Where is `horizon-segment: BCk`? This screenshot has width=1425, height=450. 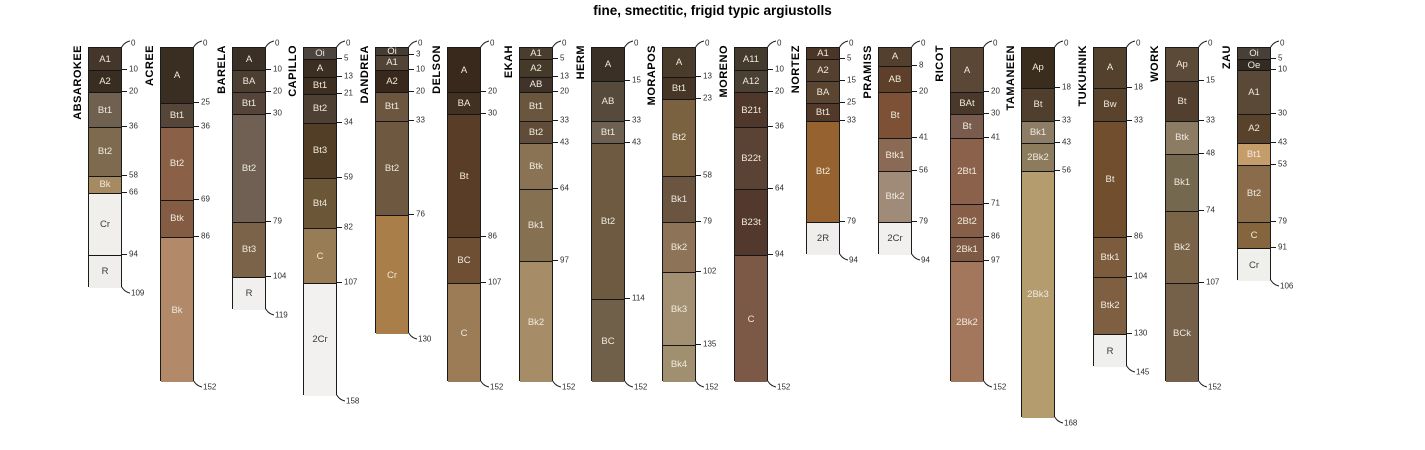
horizon-segment: BCk is located at coordinates (1182, 333).